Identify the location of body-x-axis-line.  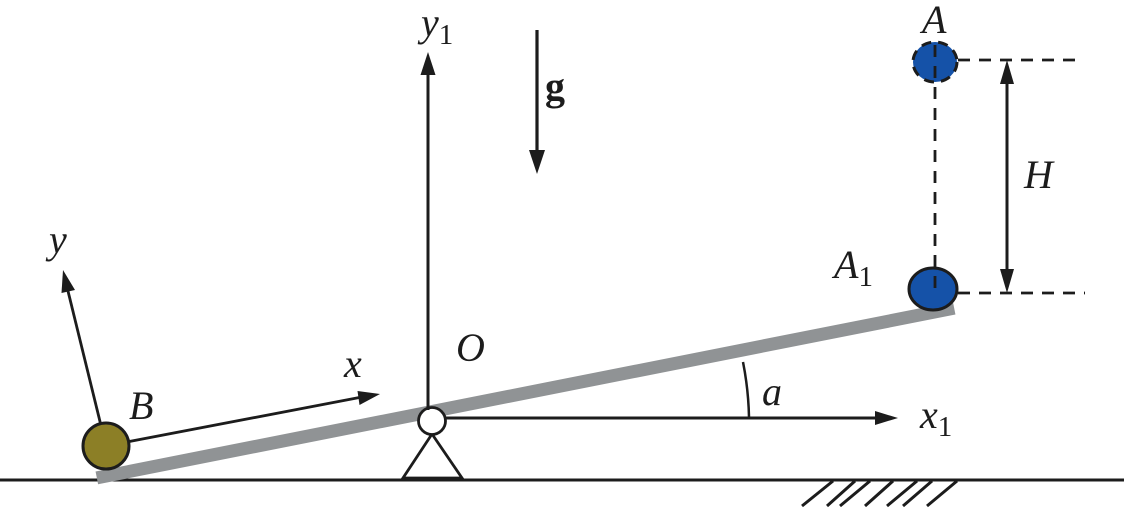
(234, 421).